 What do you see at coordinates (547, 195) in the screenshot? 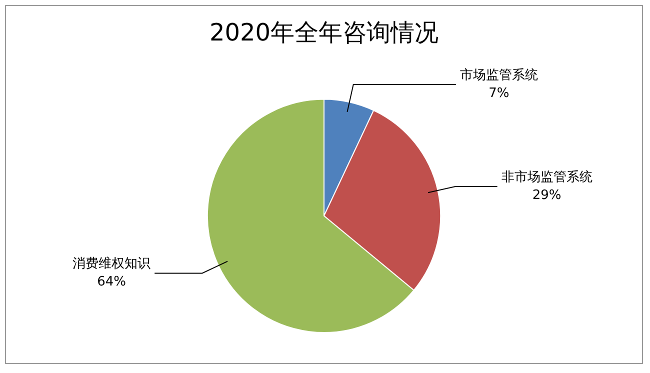
I see `data-label: 29%` at bounding box center [547, 195].